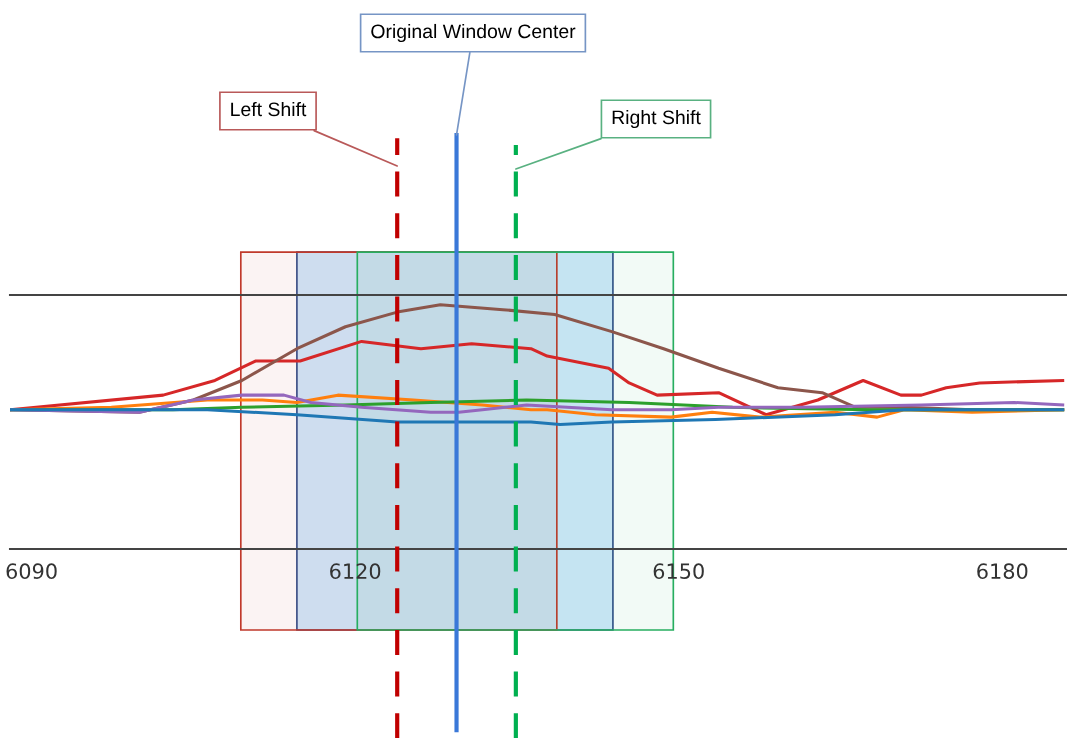 The height and width of the screenshot is (738, 1067). I want to click on ref-line-label: Left Shift, so click(269, 109).